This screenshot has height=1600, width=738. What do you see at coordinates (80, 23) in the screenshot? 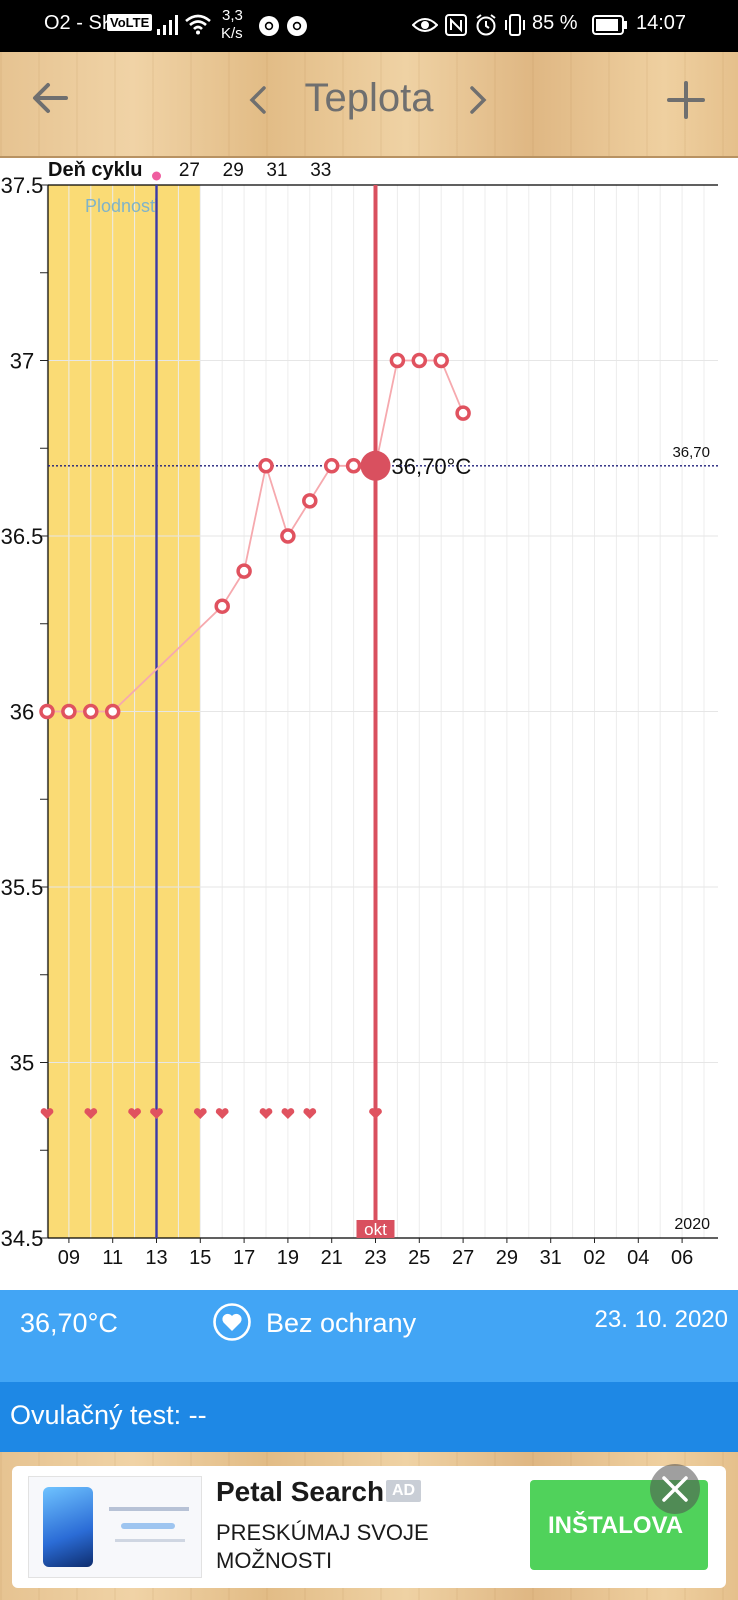
I see `carrier-label: O2 - SK` at bounding box center [80, 23].